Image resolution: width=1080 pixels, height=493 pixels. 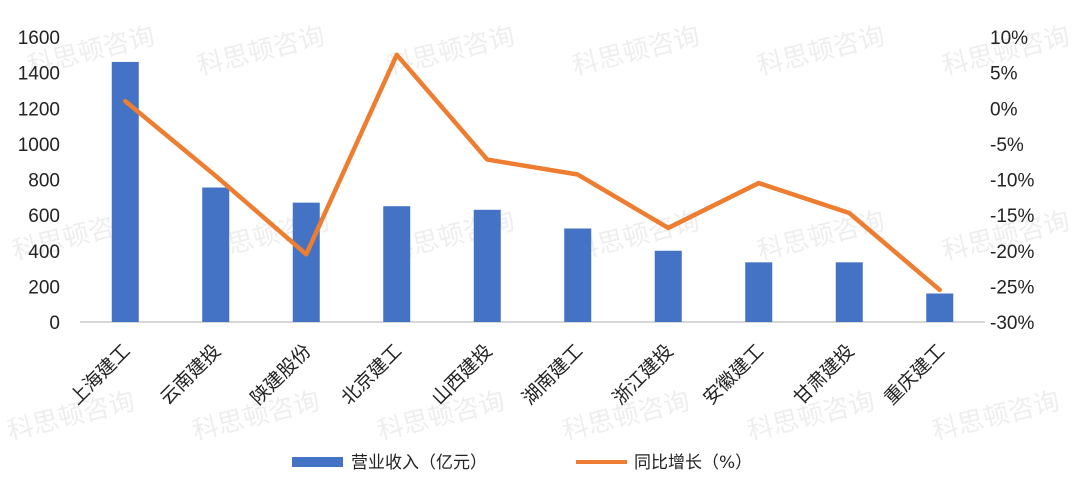 What do you see at coordinates (39, 109) in the screenshot?
I see `left-axis-tick-label: 1200` at bounding box center [39, 109].